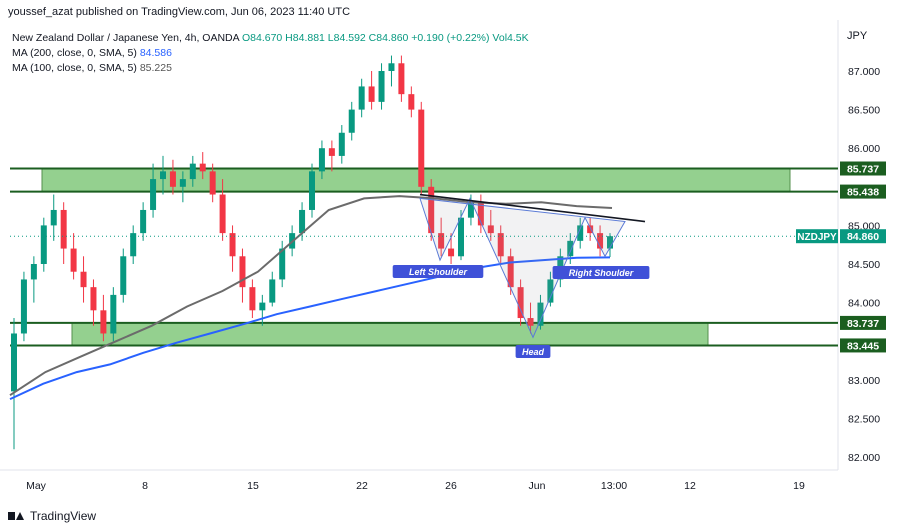  What do you see at coordinates (155, 53) in the screenshot?
I see `ma200-value: 84.586` at bounding box center [155, 53].